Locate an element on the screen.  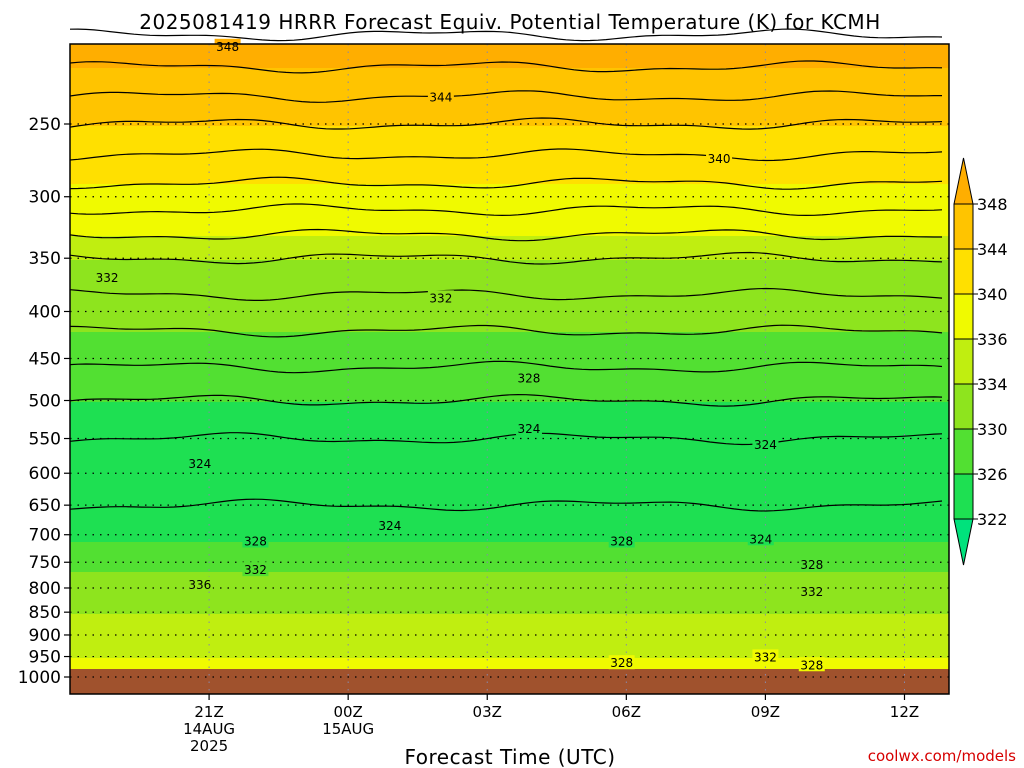
colorbar-label: 344 is located at coordinates (992, 249).